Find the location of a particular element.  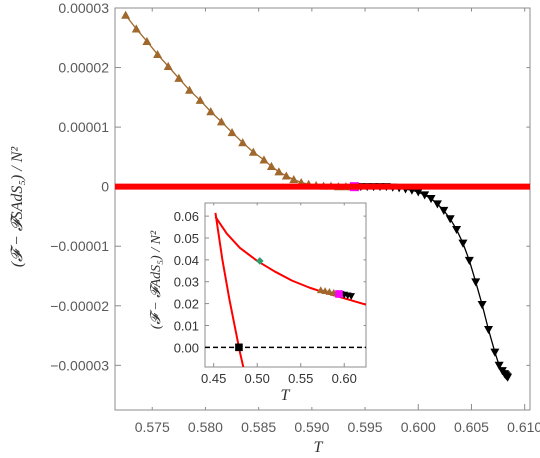

main-x-tick-label: 0.605 is located at coordinates (471, 427).